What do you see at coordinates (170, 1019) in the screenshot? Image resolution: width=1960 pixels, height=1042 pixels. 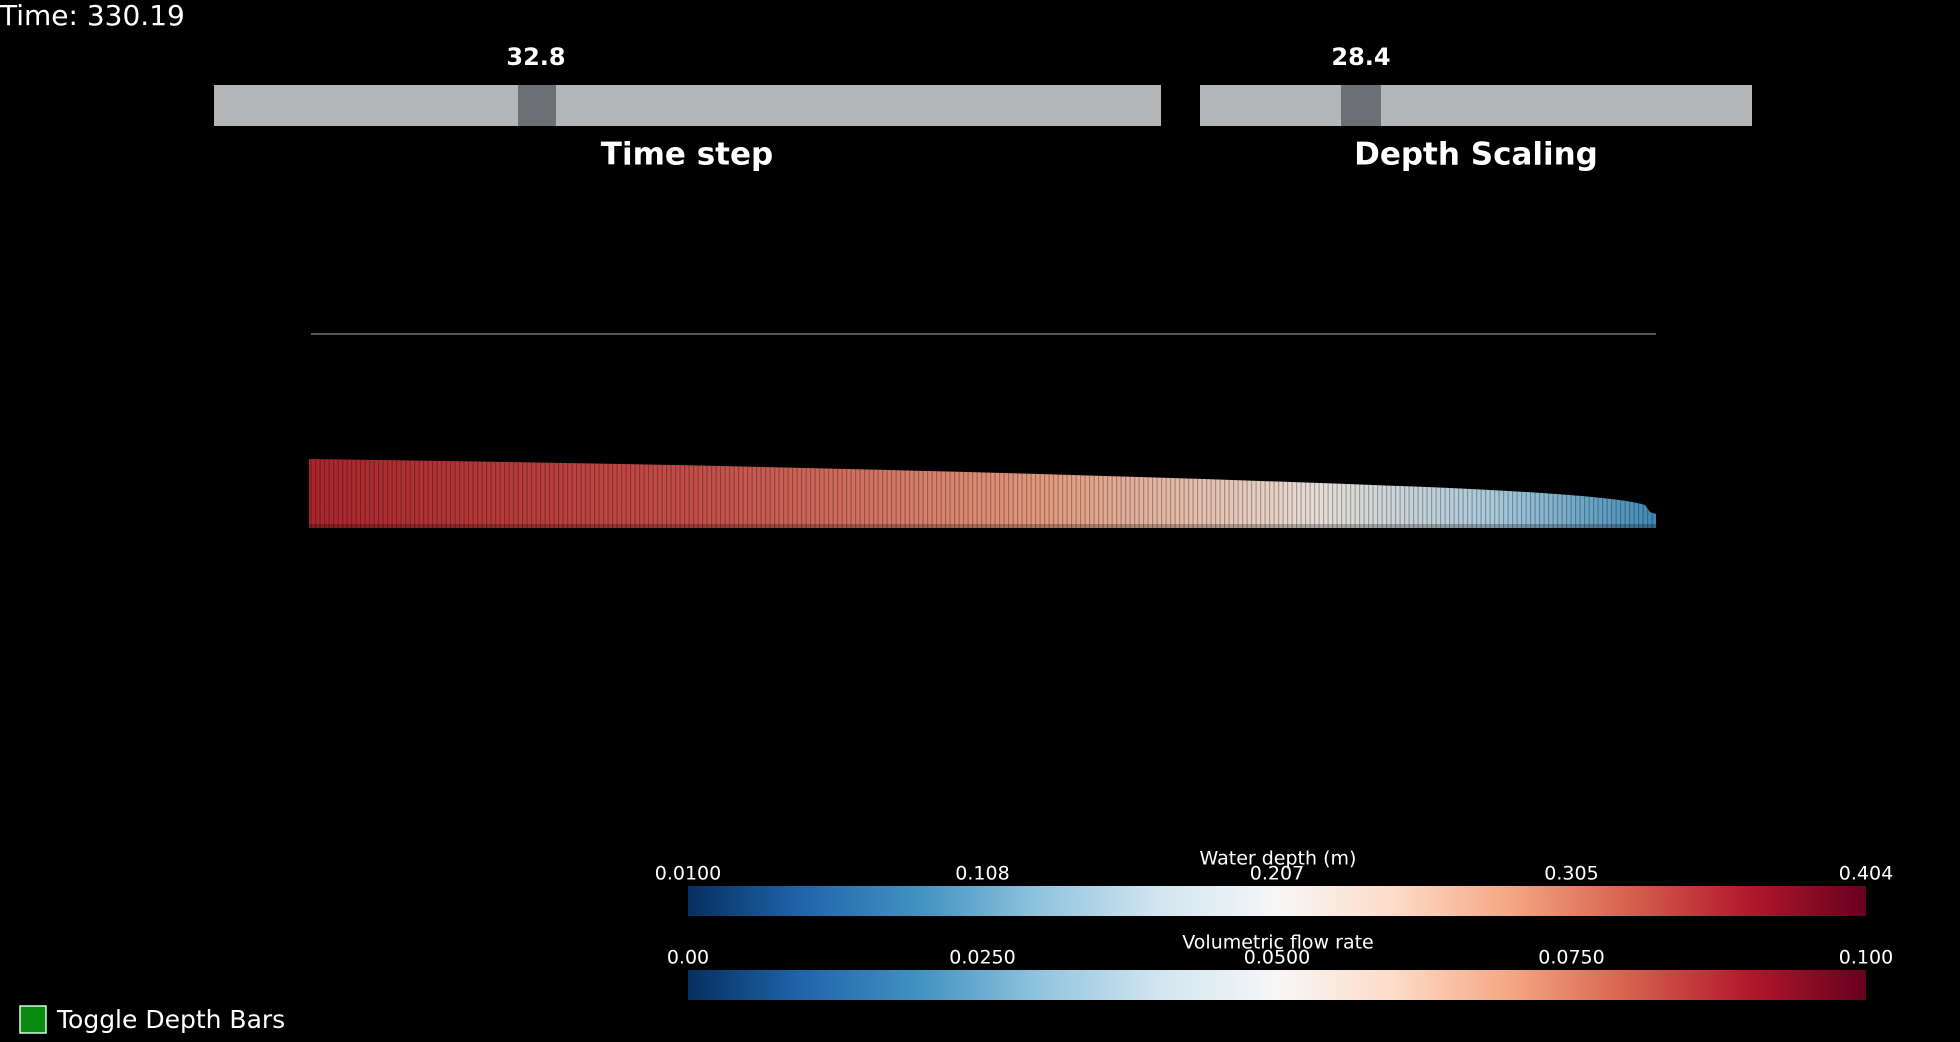 I see `toggle-label: Toggle Depth Bars` at bounding box center [170, 1019].